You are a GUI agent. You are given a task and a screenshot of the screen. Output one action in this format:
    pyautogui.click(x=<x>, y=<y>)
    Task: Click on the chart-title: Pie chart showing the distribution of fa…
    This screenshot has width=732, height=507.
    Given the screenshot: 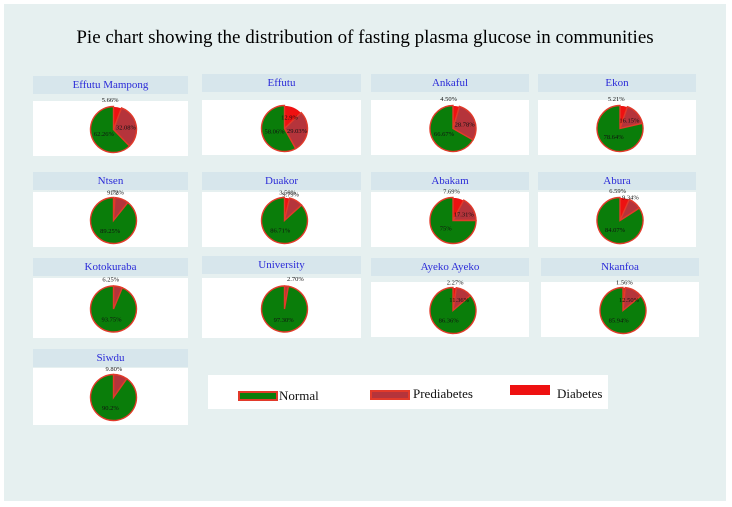 What is the action you would take?
    pyautogui.click(x=365, y=37)
    